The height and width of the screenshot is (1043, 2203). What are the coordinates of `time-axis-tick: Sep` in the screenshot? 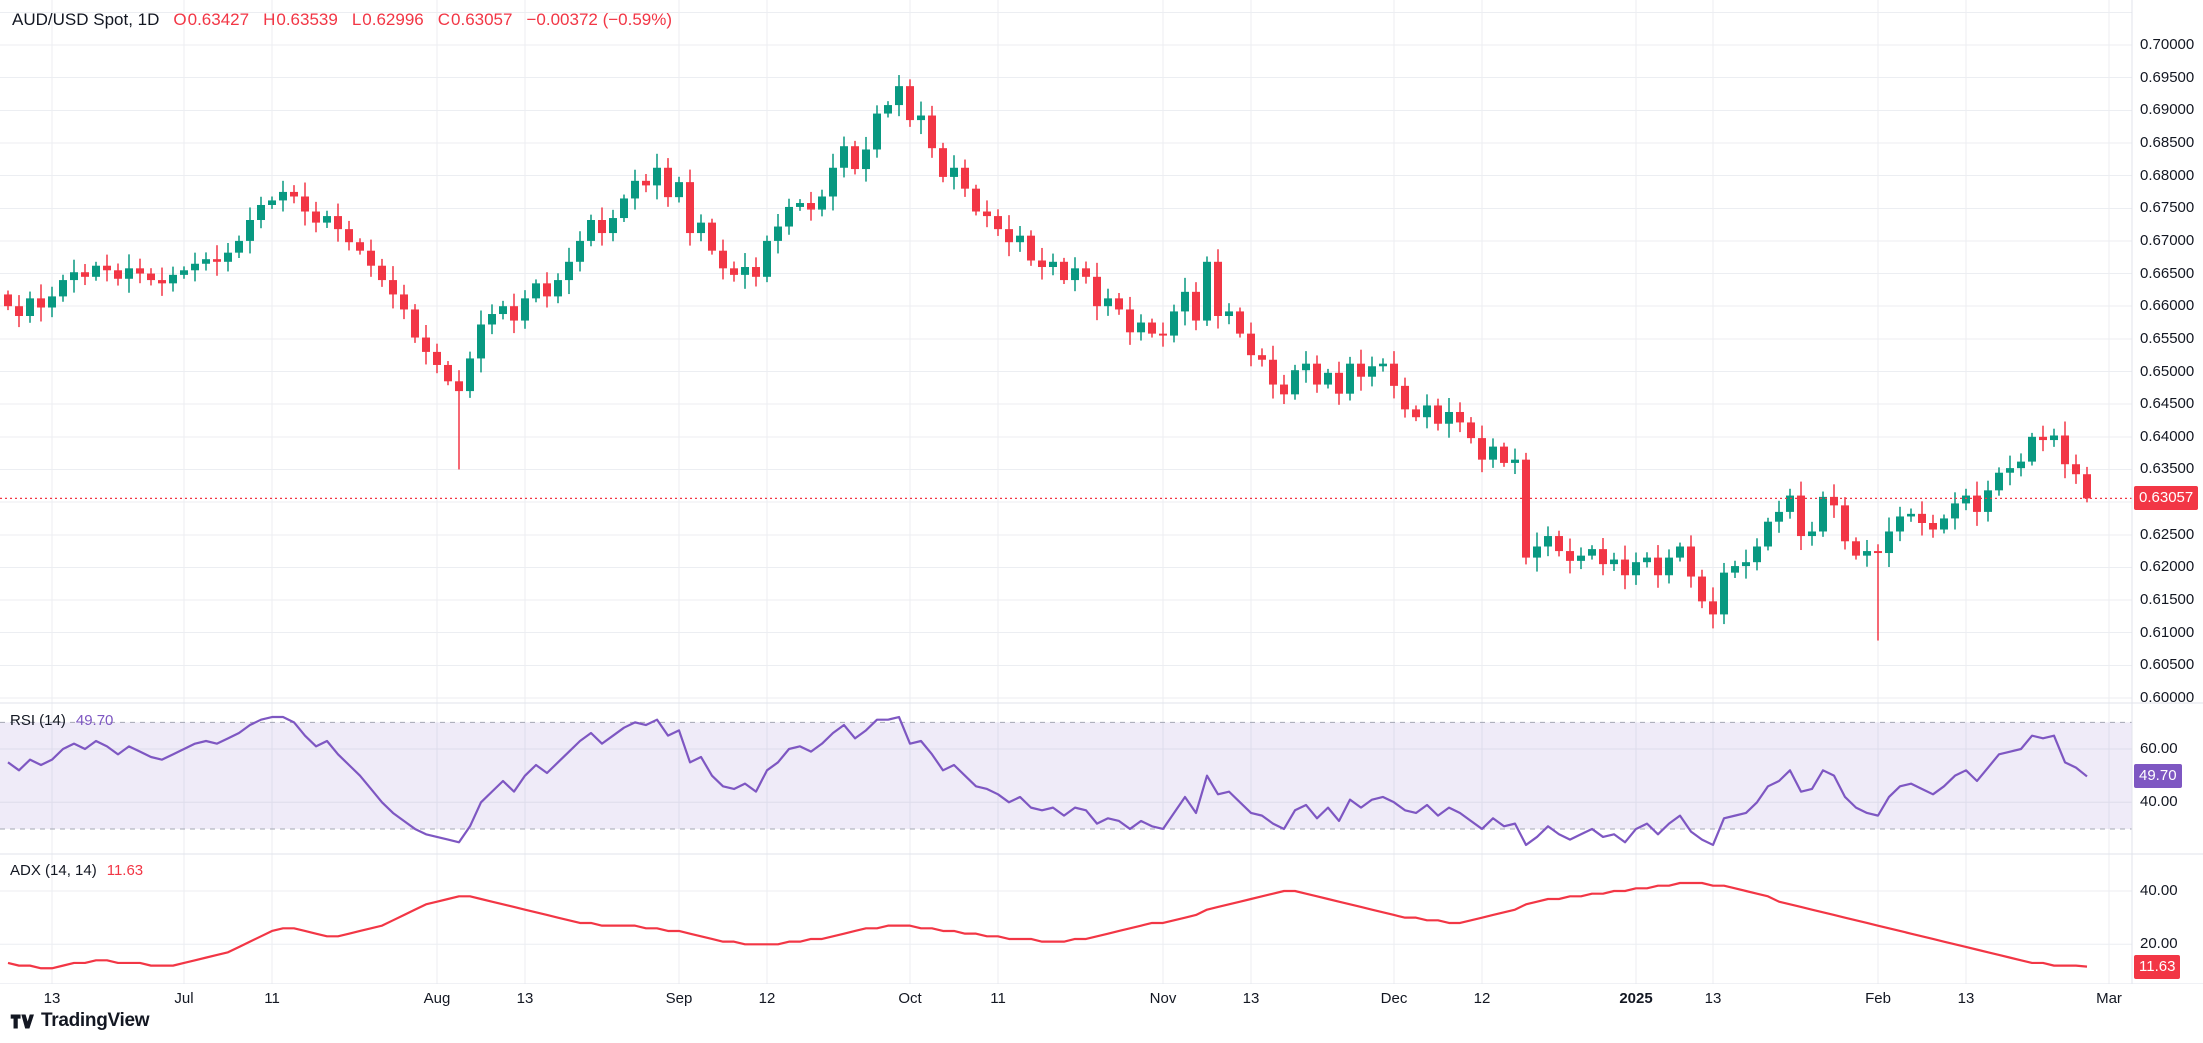 It's located at (679, 998).